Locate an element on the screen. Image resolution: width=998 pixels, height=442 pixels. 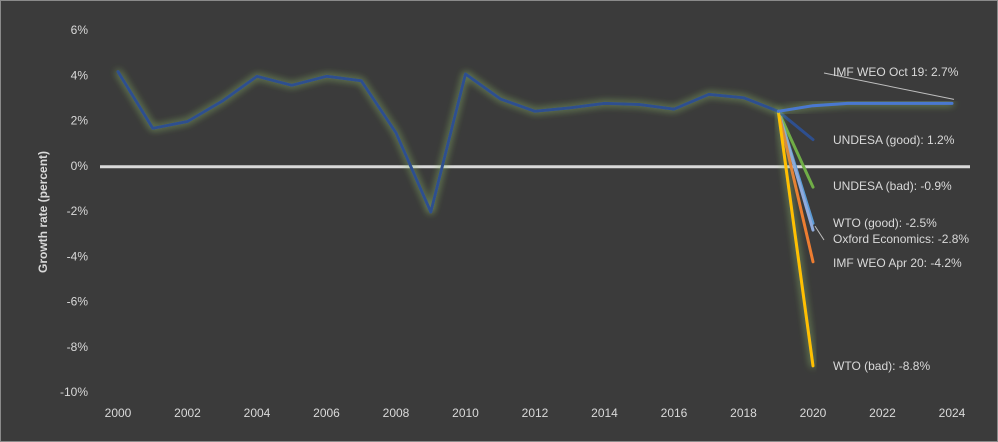
x-tick-label: 2002 is located at coordinates (187, 413).